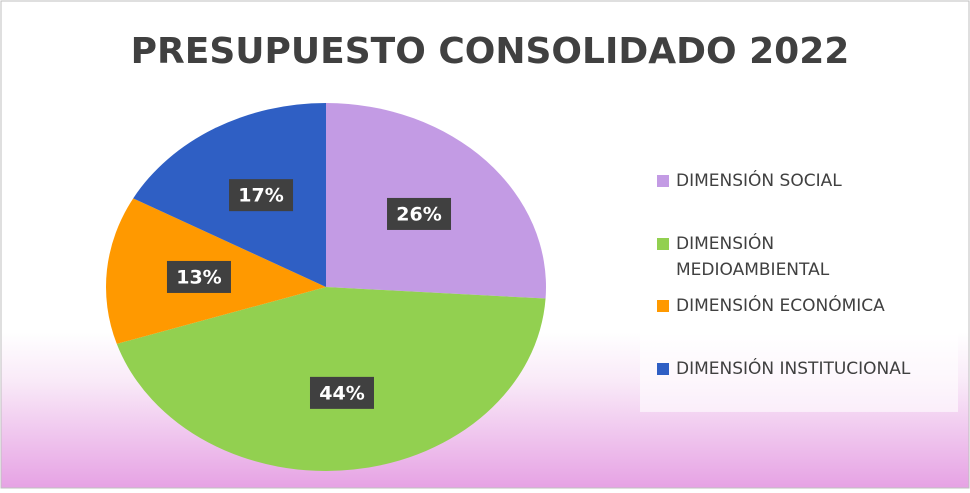  I want to click on data-label: 26%, so click(418, 214).